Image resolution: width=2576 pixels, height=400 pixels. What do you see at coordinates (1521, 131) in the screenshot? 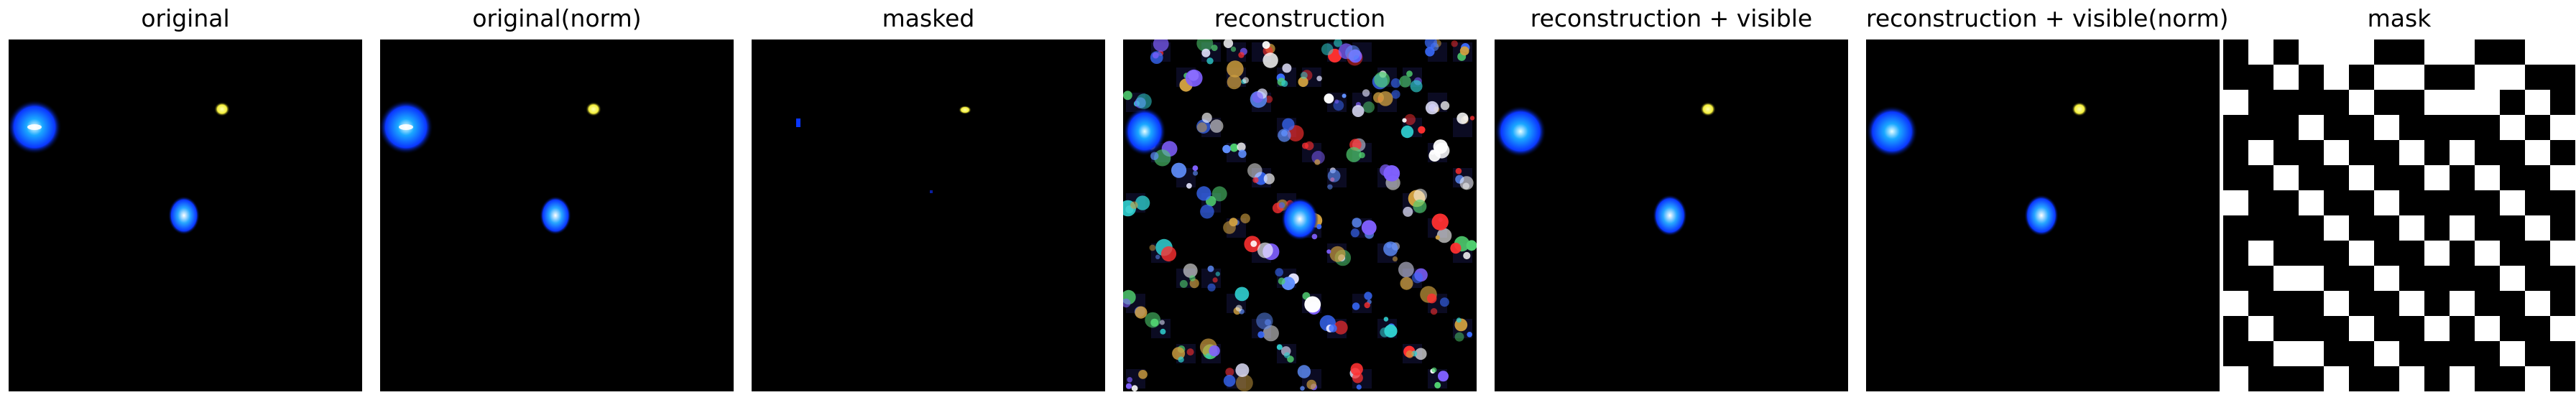
I see `cyan-blob` at bounding box center [1521, 131].